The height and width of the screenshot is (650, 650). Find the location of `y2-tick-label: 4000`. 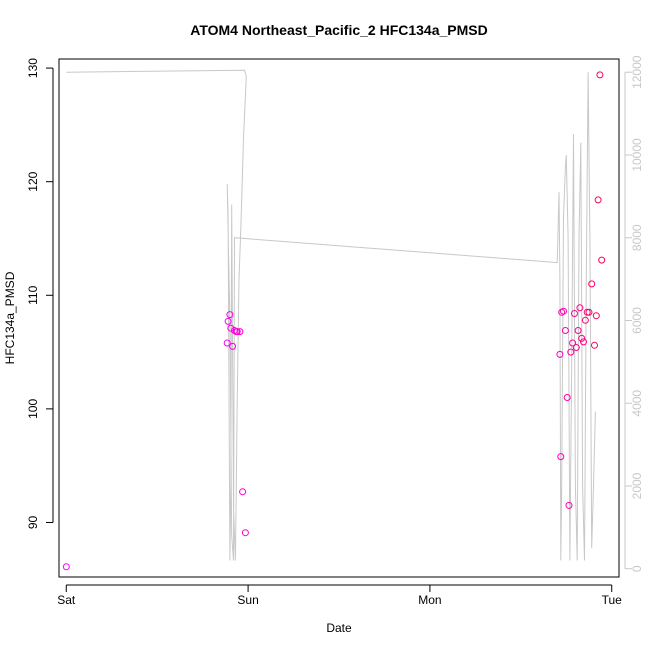

y2-tick-label: 4000 is located at coordinates (637, 403).